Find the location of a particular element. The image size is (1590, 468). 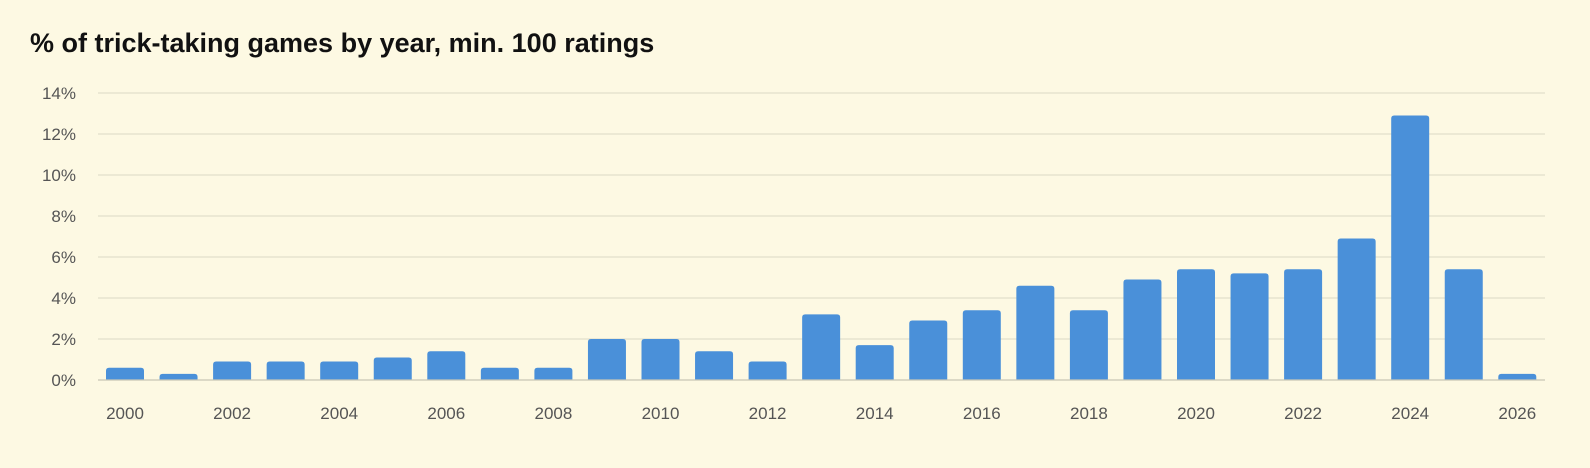

bar-2001 is located at coordinates (178, 376).